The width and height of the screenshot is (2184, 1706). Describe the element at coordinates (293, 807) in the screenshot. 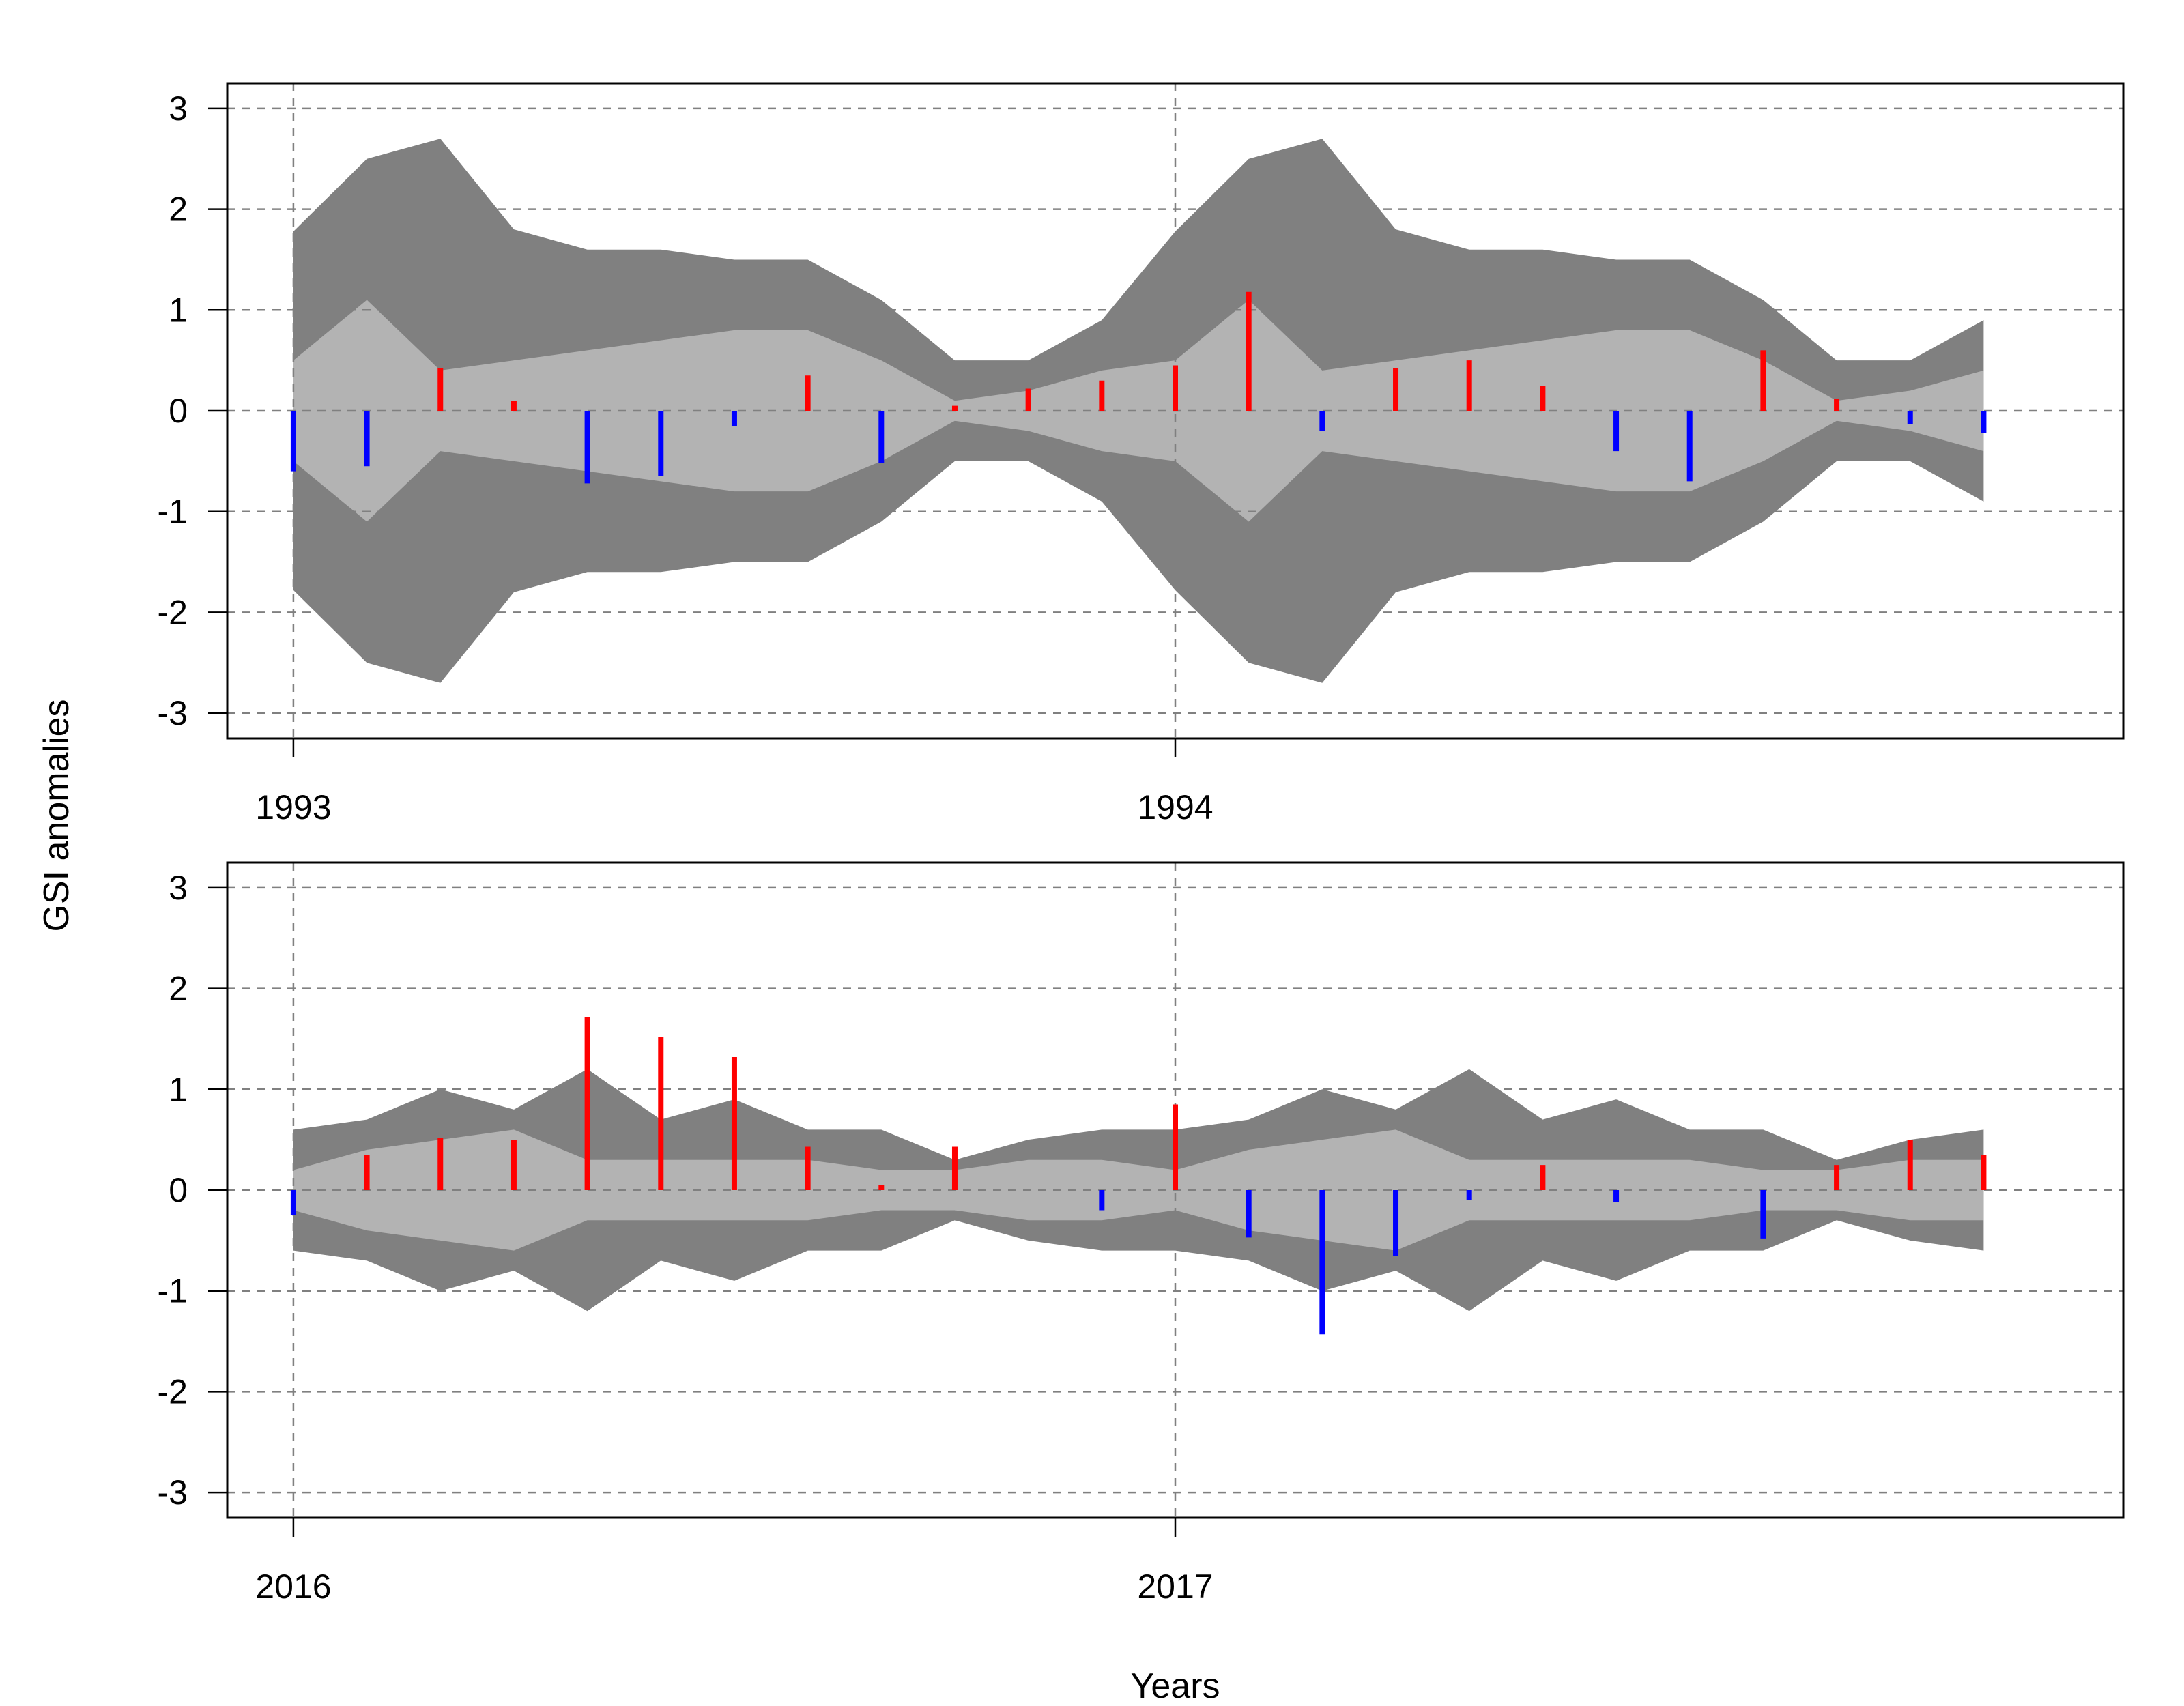

I see `year-label: 1993` at that location.